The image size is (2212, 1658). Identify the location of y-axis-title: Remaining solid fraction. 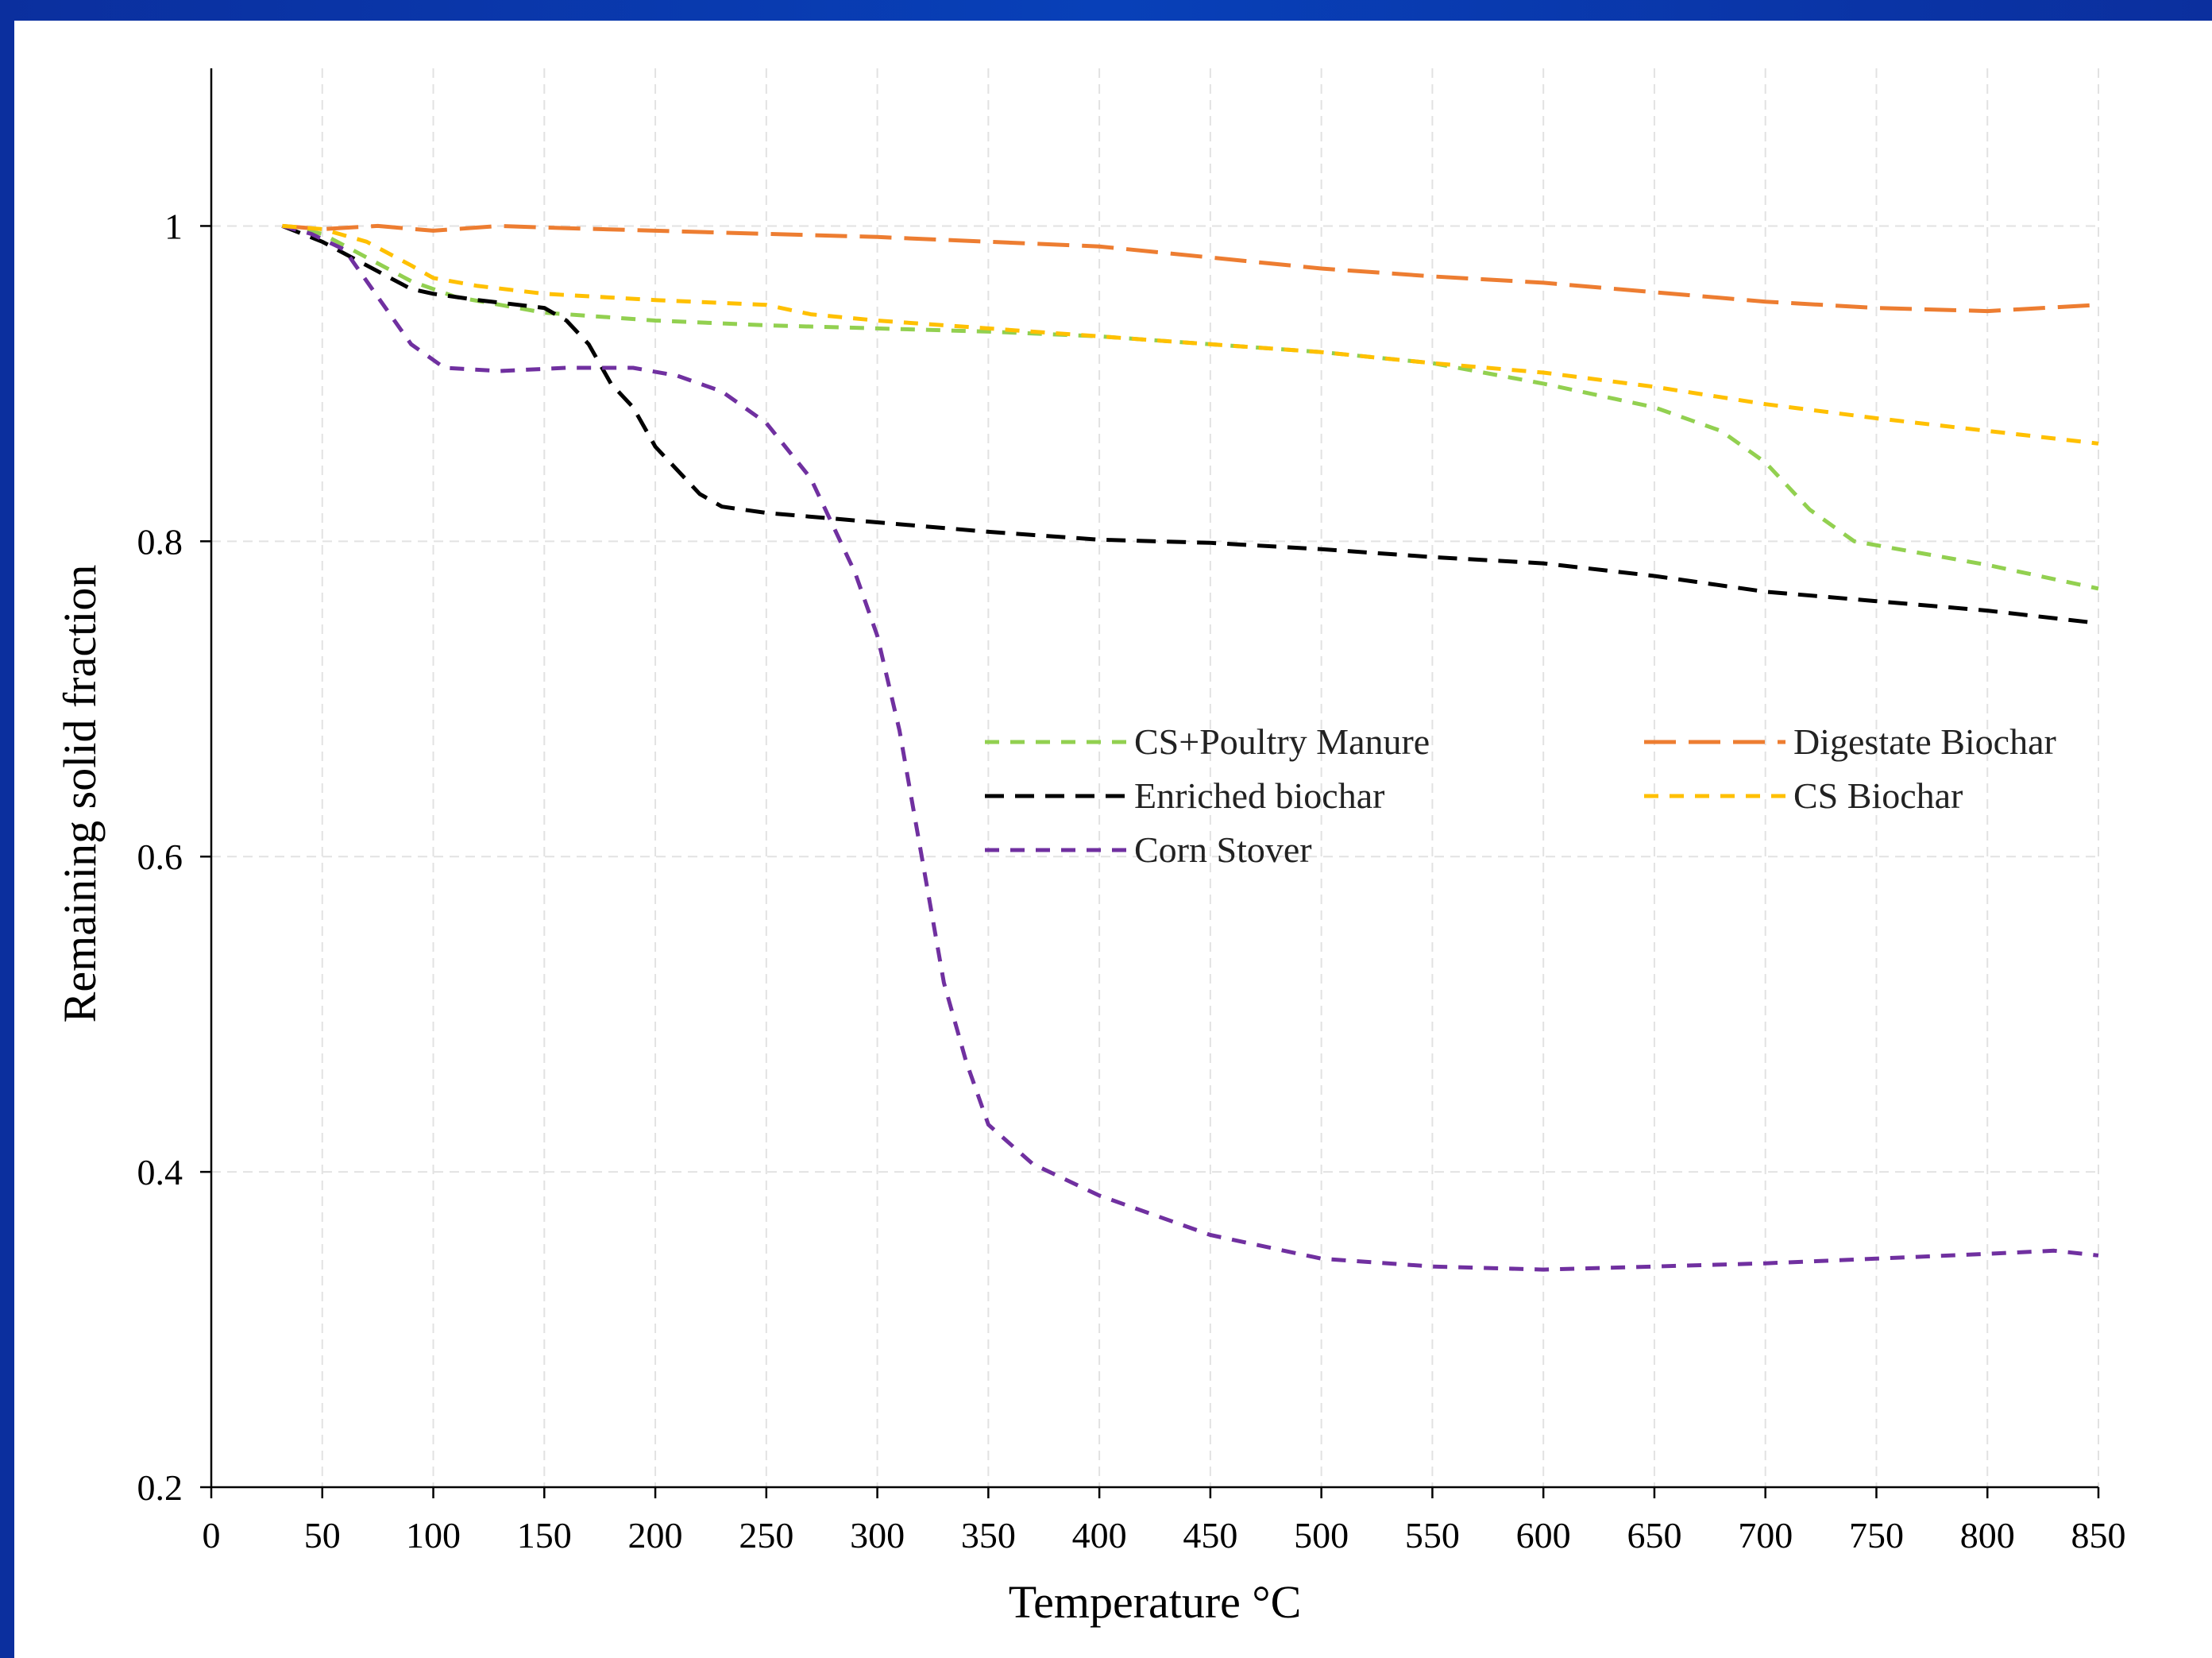
(80, 794).